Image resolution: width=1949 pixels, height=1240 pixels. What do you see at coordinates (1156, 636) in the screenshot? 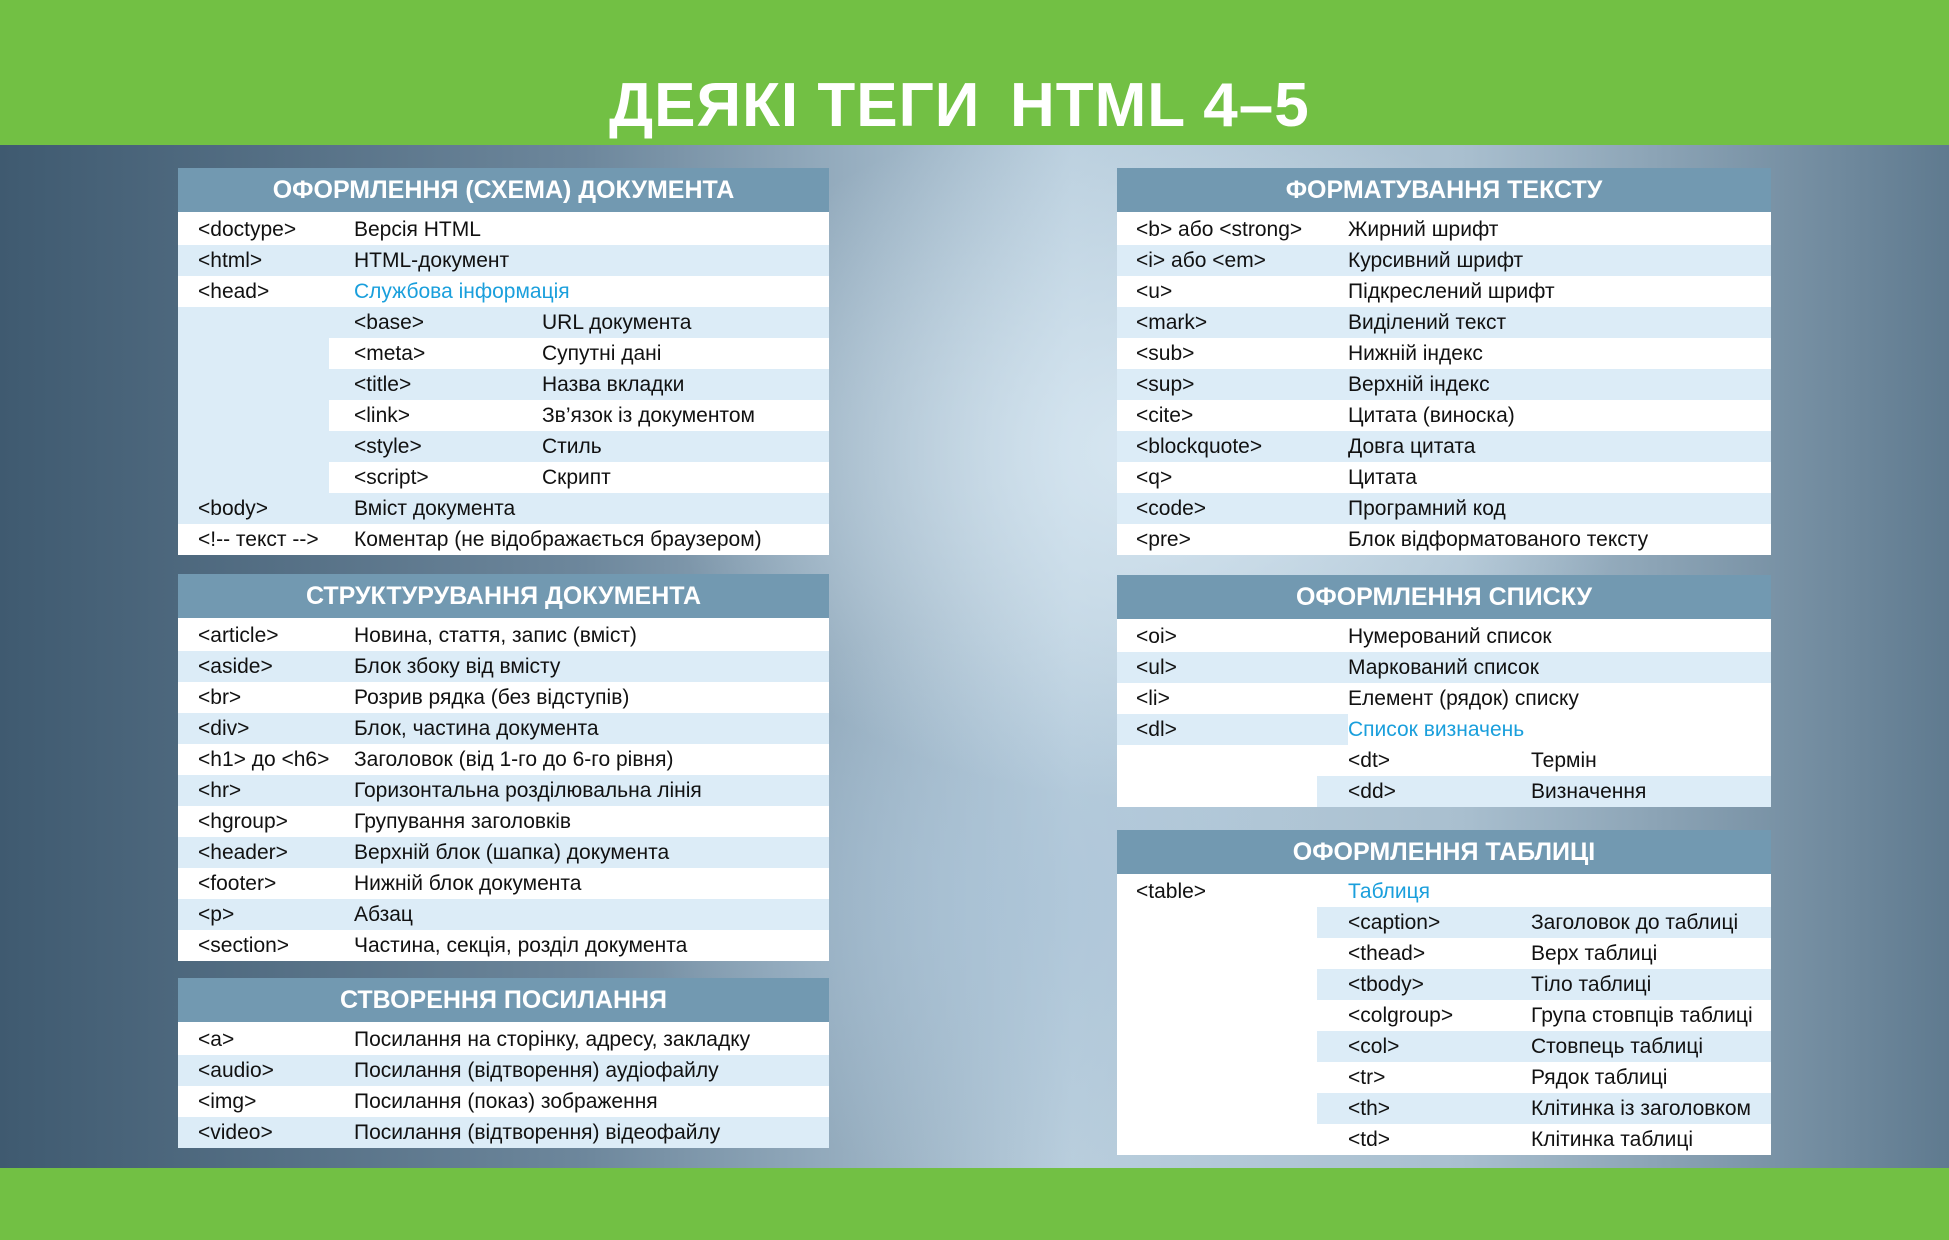
I see `tag-name: <oi>` at bounding box center [1156, 636].